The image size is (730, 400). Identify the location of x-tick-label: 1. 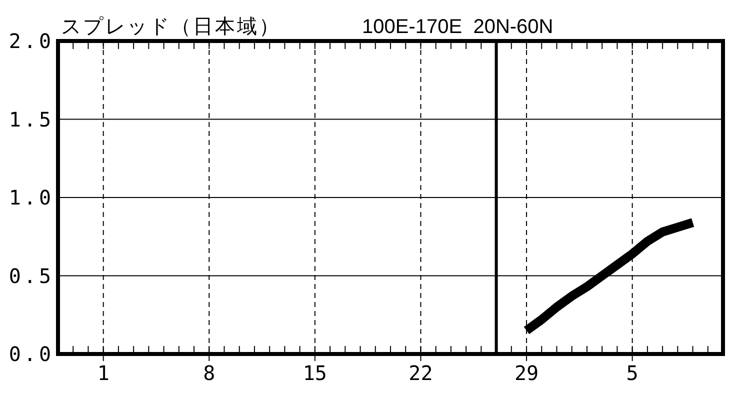
(103, 373).